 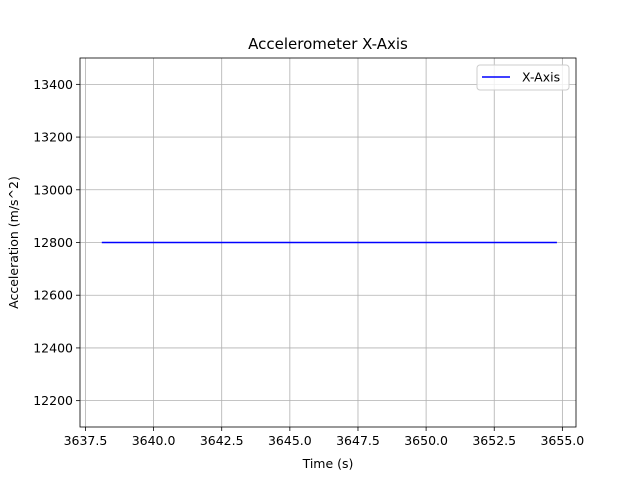 I want to click on x-tick-label: 3637.5, so click(x=86, y=440).